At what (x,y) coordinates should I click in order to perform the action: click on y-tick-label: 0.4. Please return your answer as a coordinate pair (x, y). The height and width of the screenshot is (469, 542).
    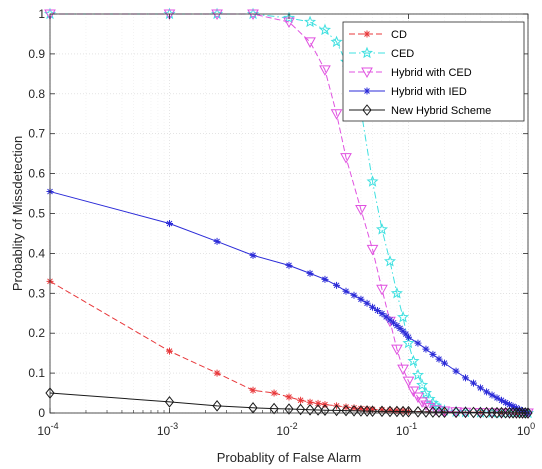
    Looking at the image, I should click on (36, 253).